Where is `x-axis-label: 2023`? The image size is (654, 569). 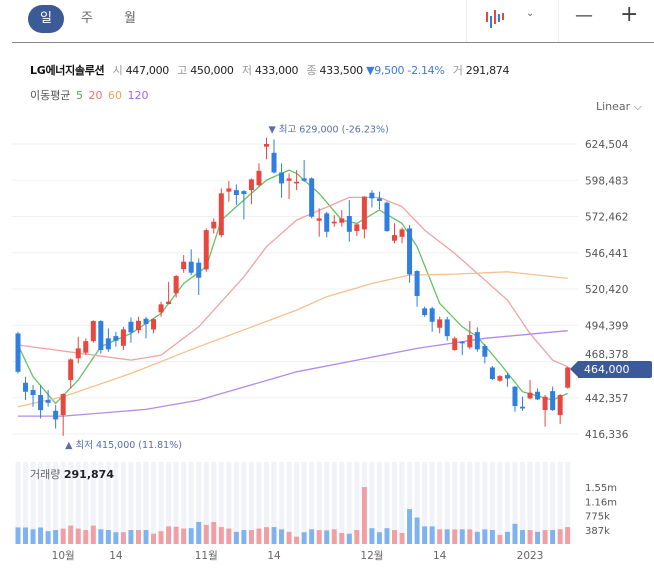
x-axis-label: 2023 is located at coordinates (530, 556).